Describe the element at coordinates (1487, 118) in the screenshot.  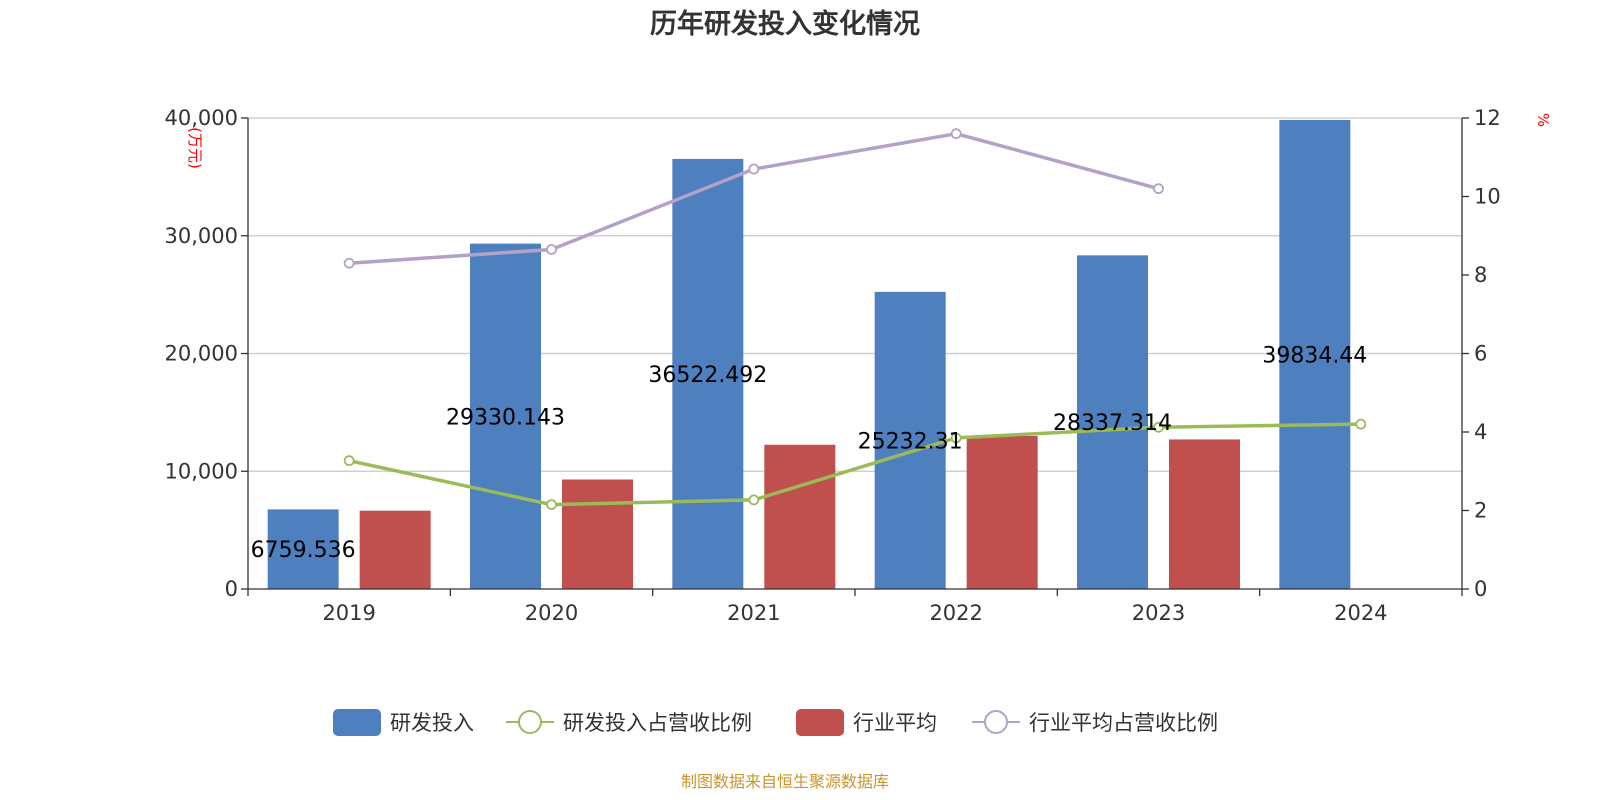
I see `right-tick-label: 12` at that location.